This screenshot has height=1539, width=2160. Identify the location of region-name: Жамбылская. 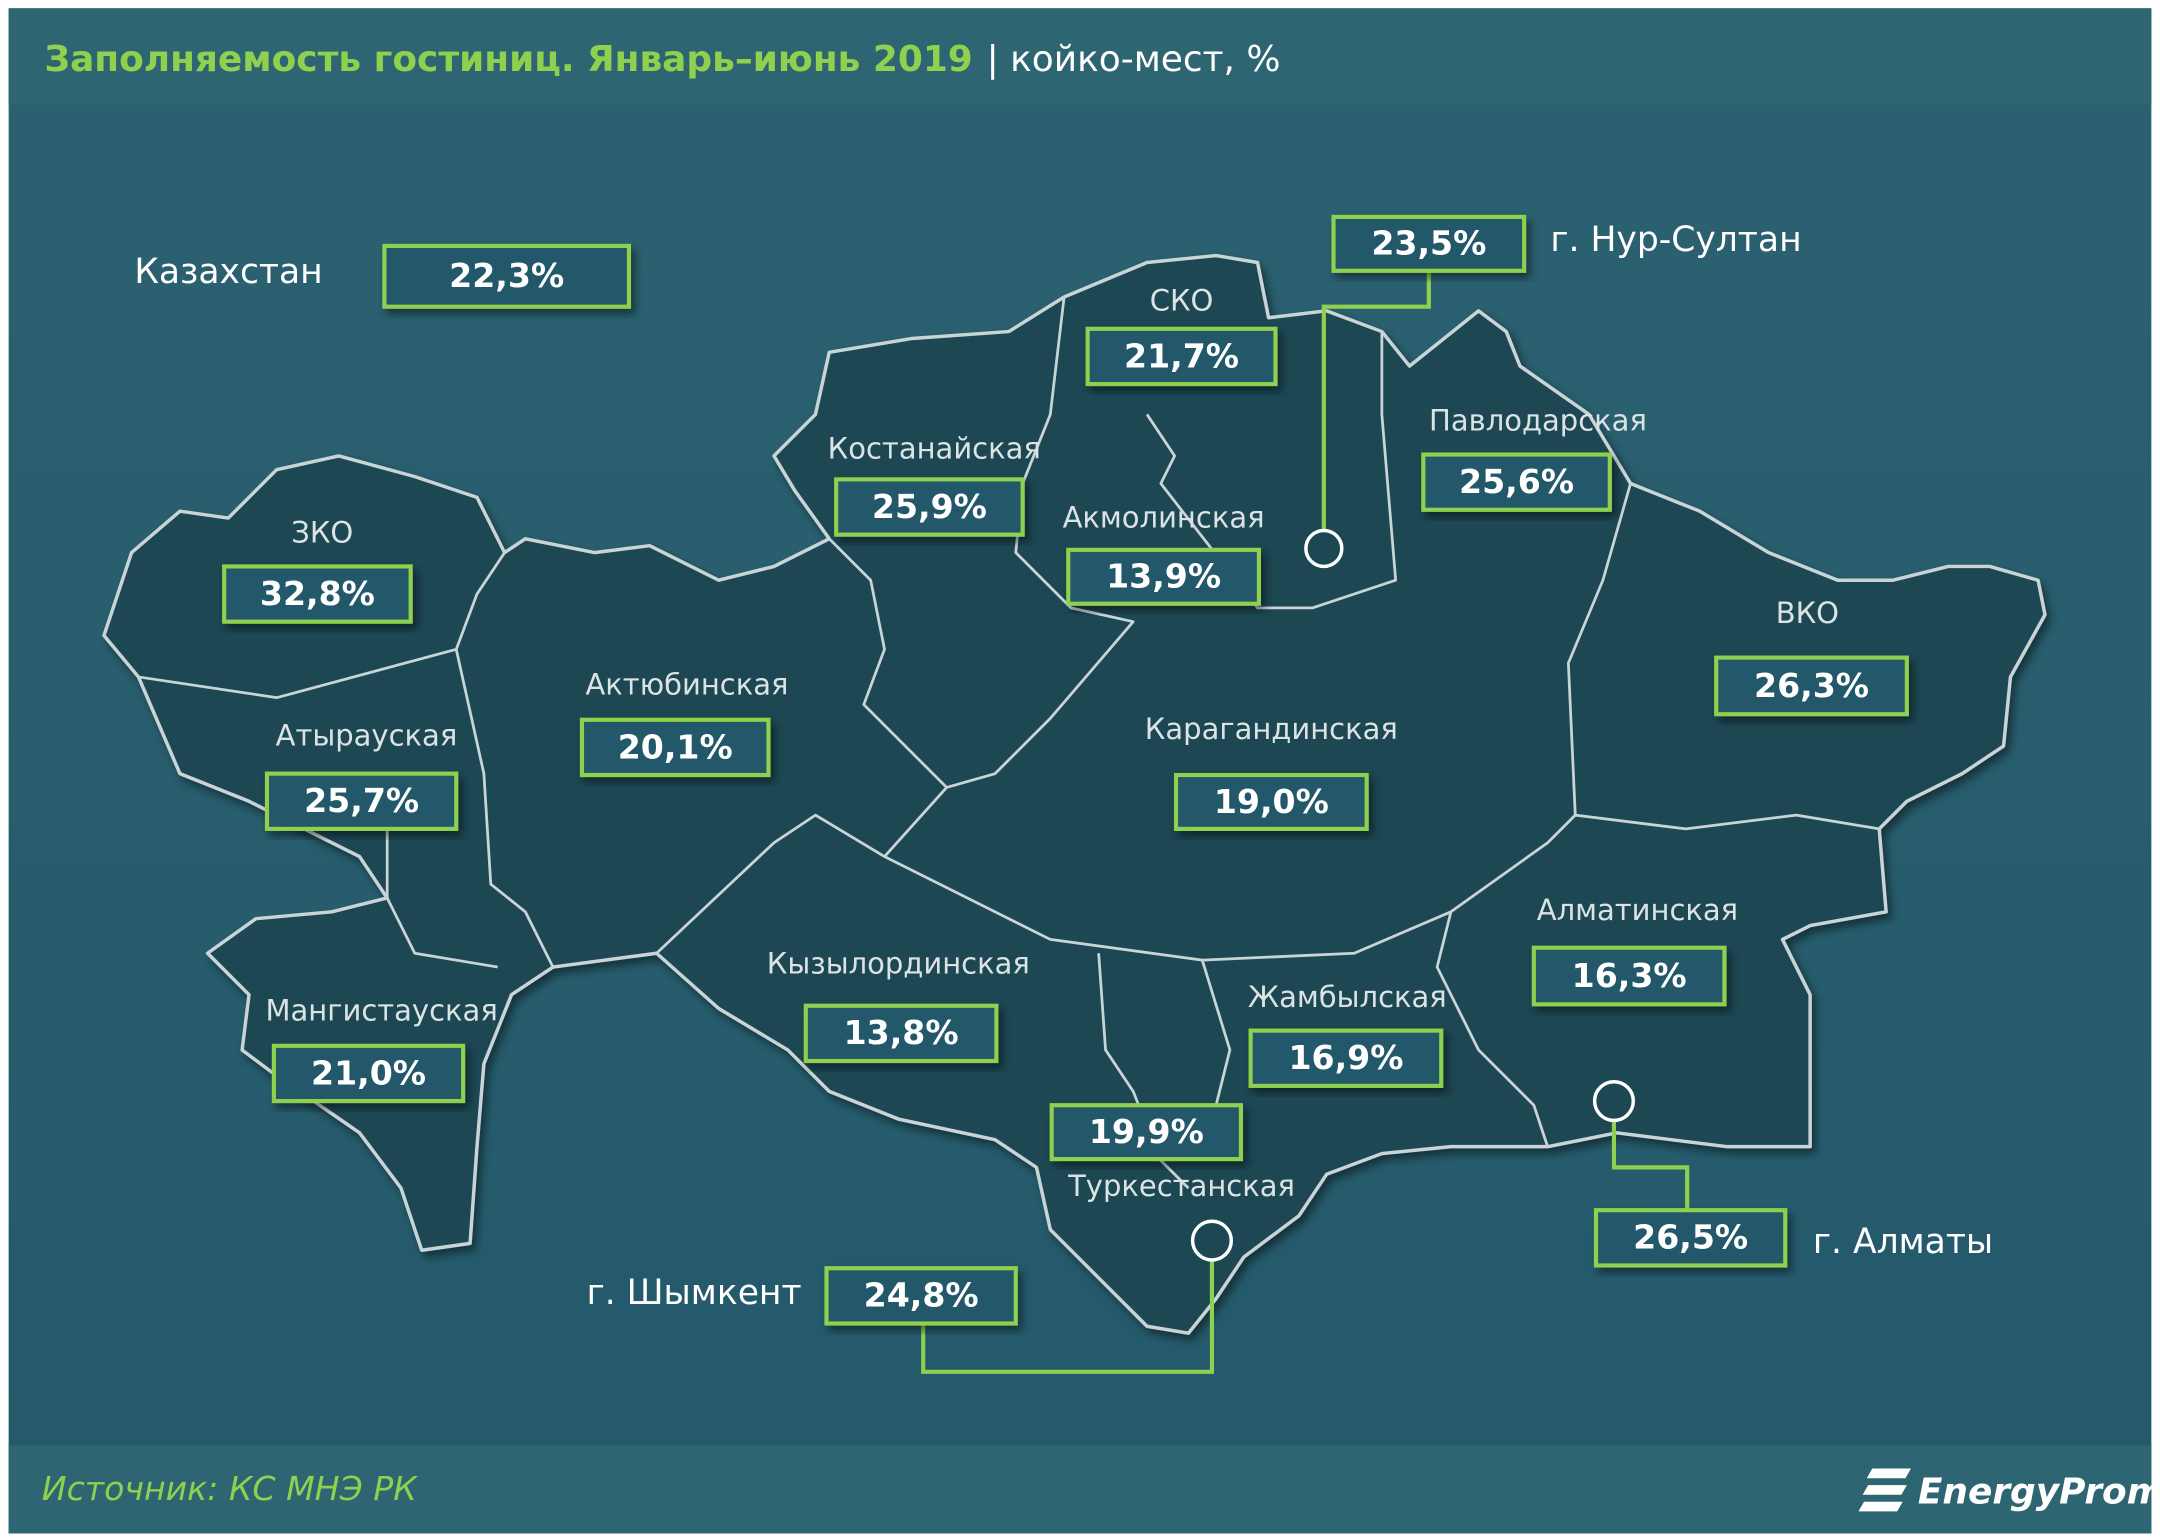
(1347, 997).